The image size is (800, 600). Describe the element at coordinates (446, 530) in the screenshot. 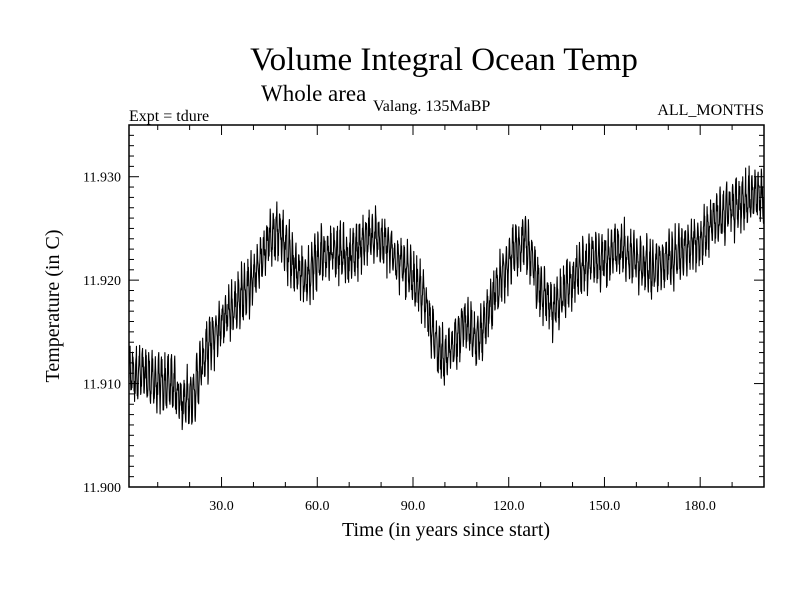

I see `x-axis-label: Time (in years since start)` at that location.